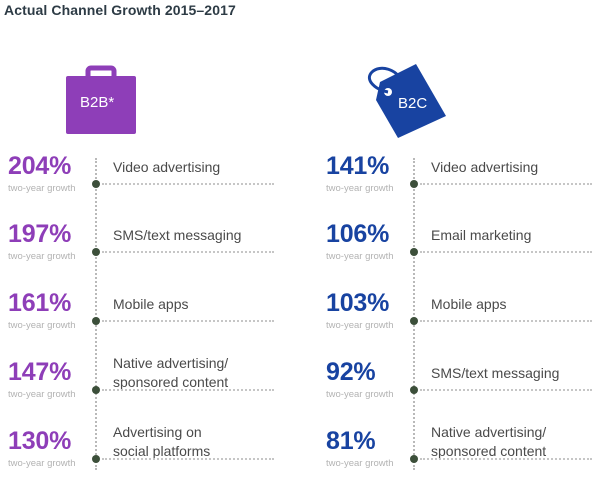  Describe the element at coordinates (413, 103) in the screenshot. I see `b2c-icon-label: B2C` at that location.